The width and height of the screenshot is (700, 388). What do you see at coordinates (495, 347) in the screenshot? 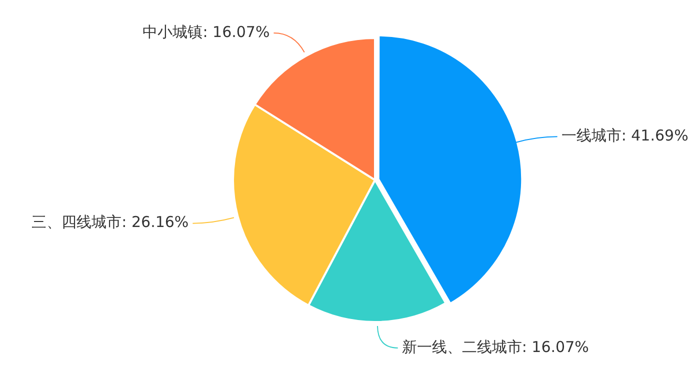
I see `slice-label: 新一线、二线城市: 16.07%` at bounding box center [495, 347].